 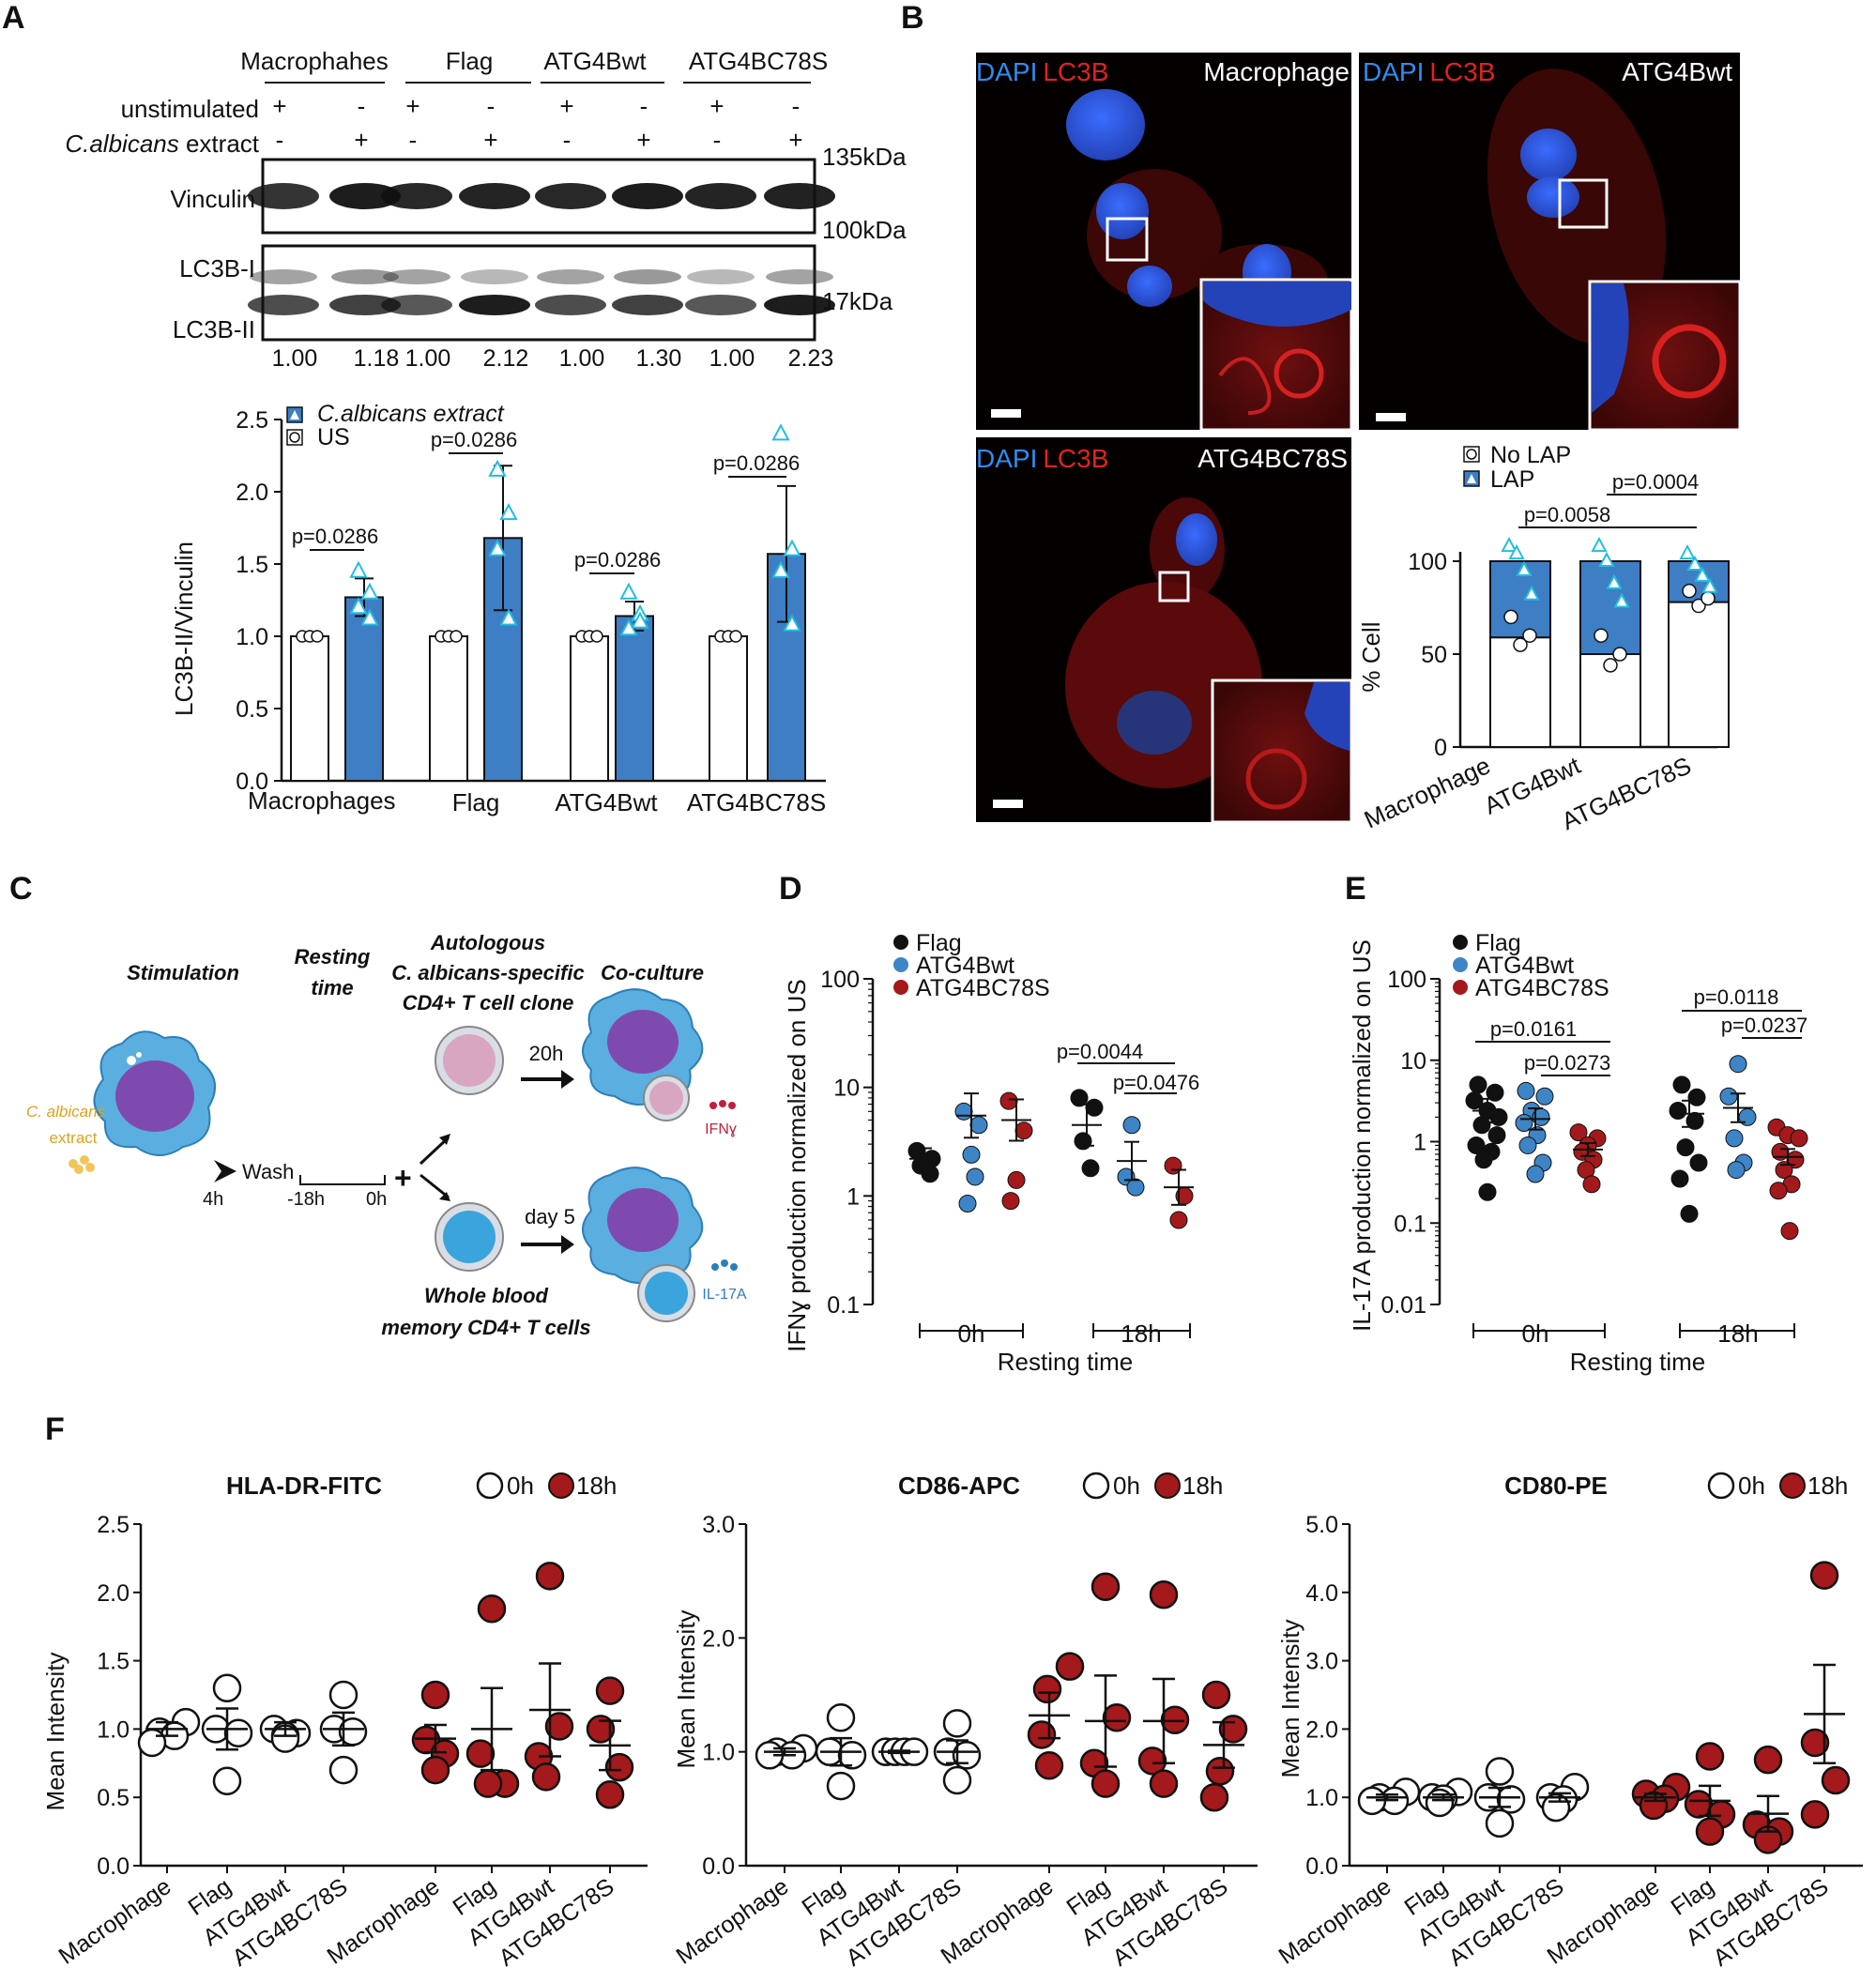 What do you see at coordinates (1556, 1486) in the screenshot?
I see `chart-title: CD80-PE` at bounding box center [1556, 1486].